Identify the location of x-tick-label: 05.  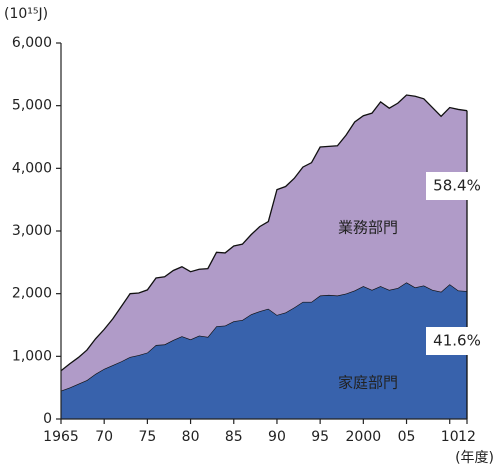
(407, 437).